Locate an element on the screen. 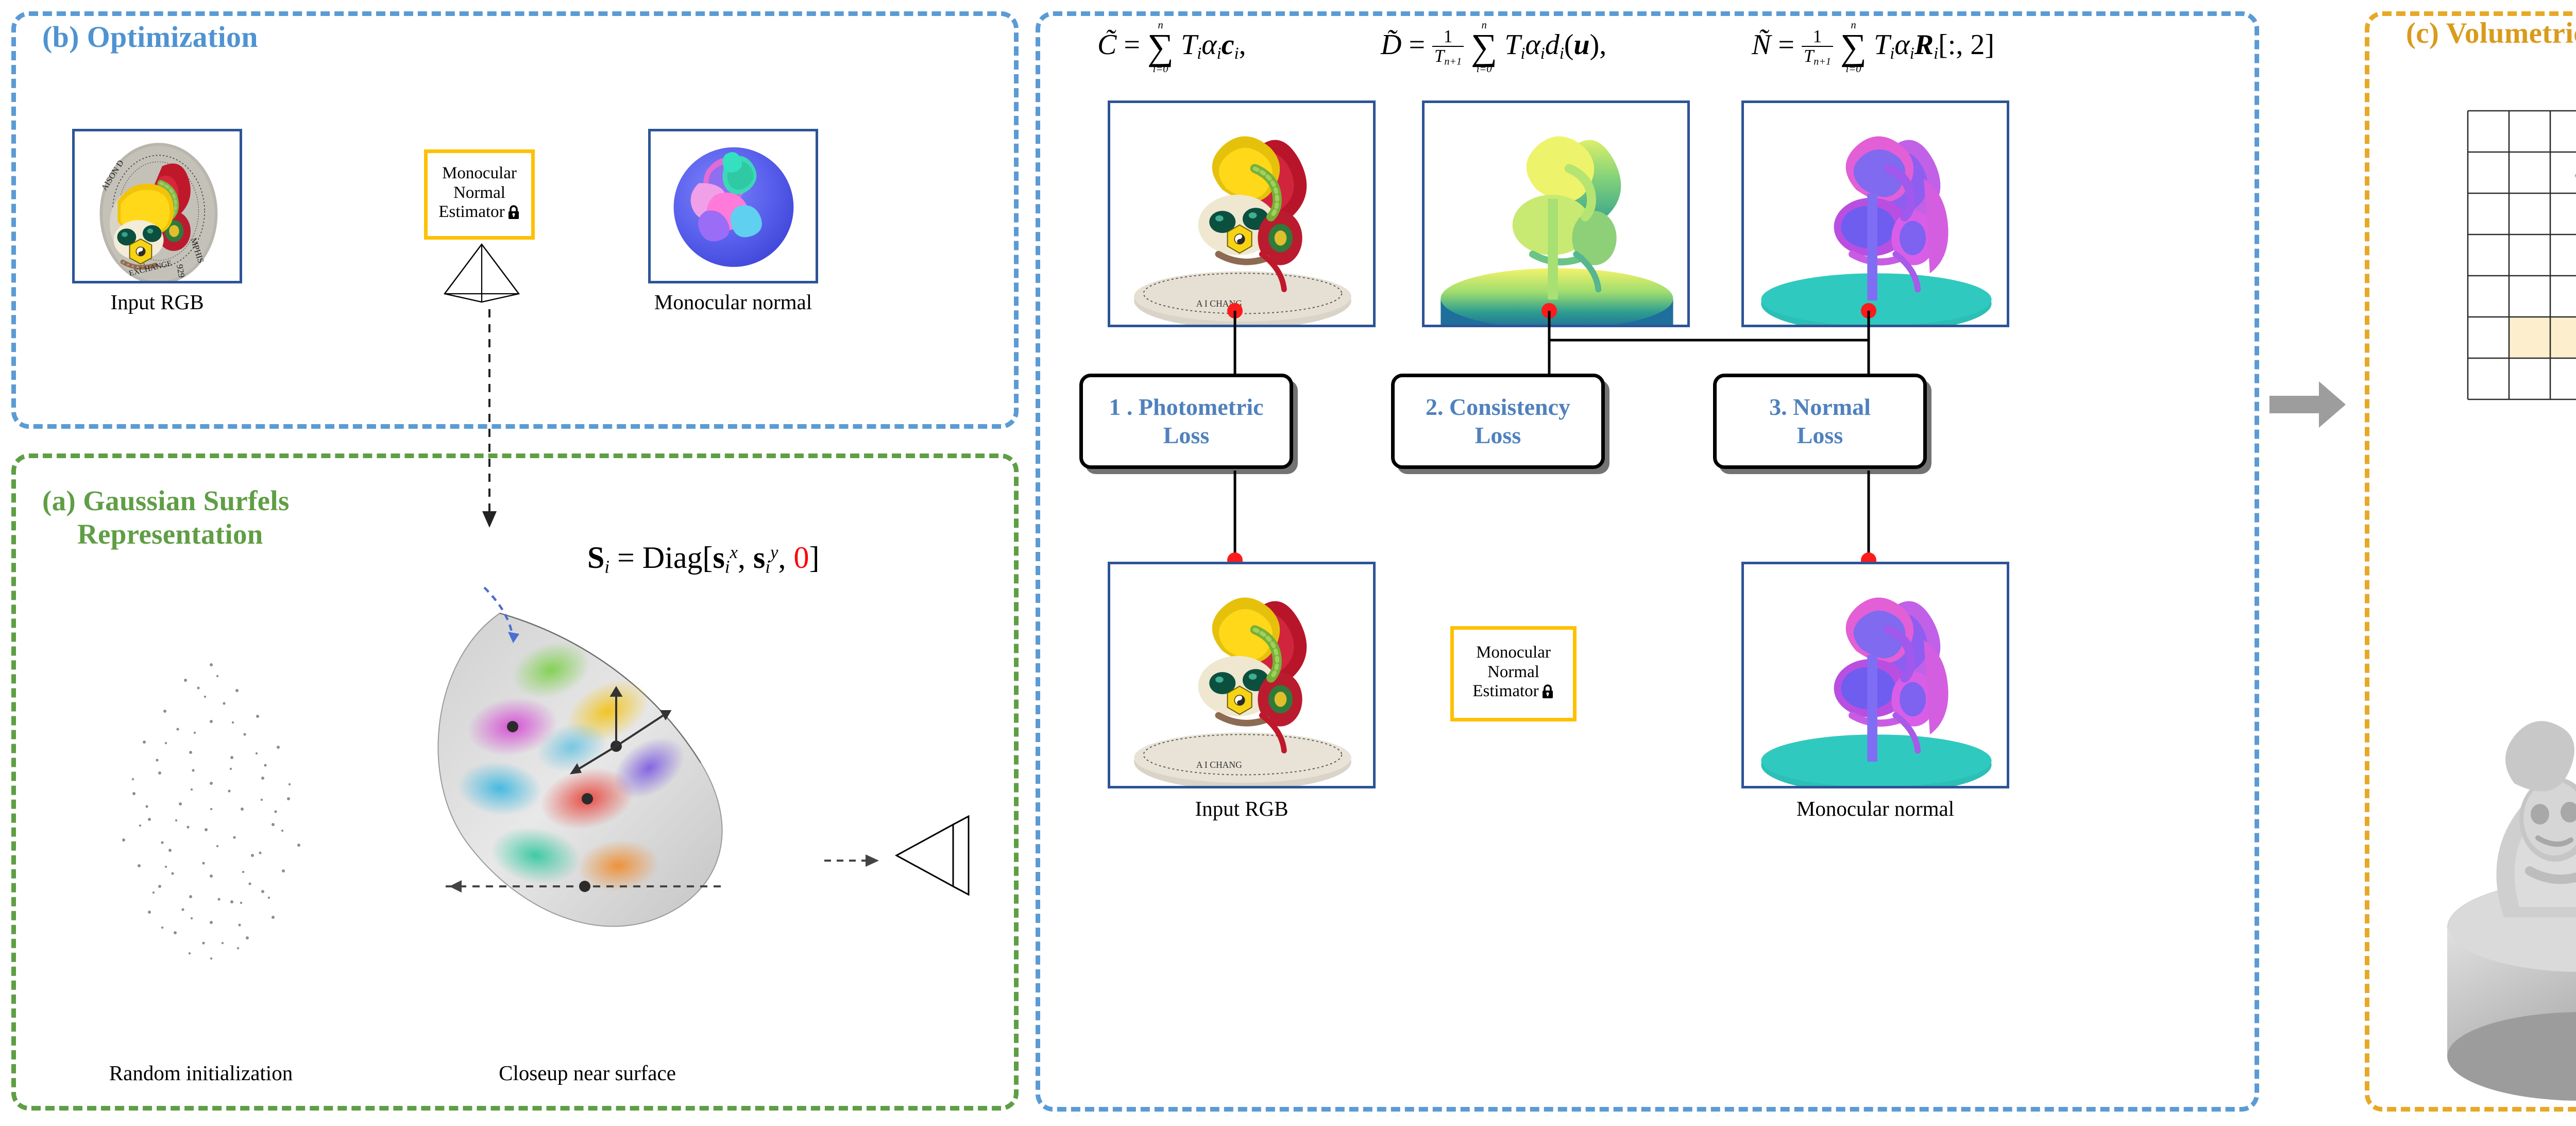 The width and height of the screenshot is (2576, 1126). sum-symbol-3: n ∑ i=0 is located at coordinates (1853, 48).